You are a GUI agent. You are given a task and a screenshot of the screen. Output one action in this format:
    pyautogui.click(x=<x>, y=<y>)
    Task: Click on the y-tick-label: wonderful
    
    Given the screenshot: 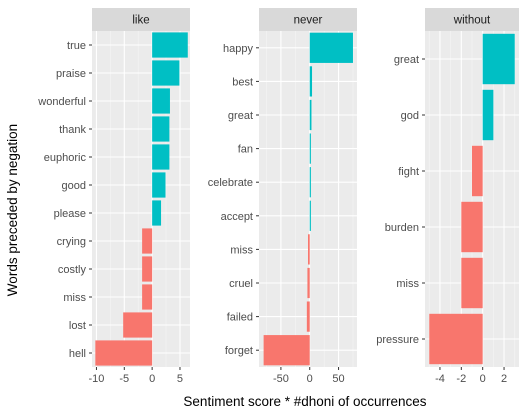 What is the action you would take?
    pyautogui.click(x=61, y=102)
    